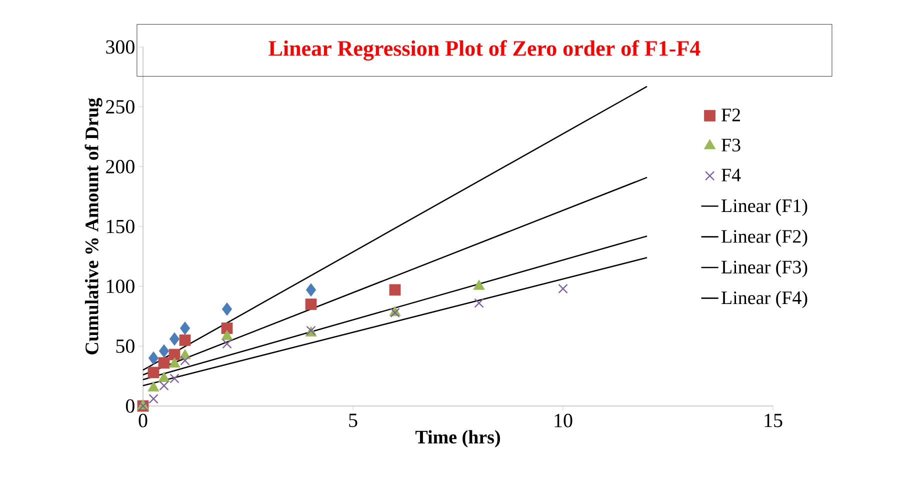 Image resolution: width=897 pixels, height=477 pixels. What do you see at coordinates (120, 107) in the screenshot?
I see `y-tick-label: 250` at bounding box center [120, 107].